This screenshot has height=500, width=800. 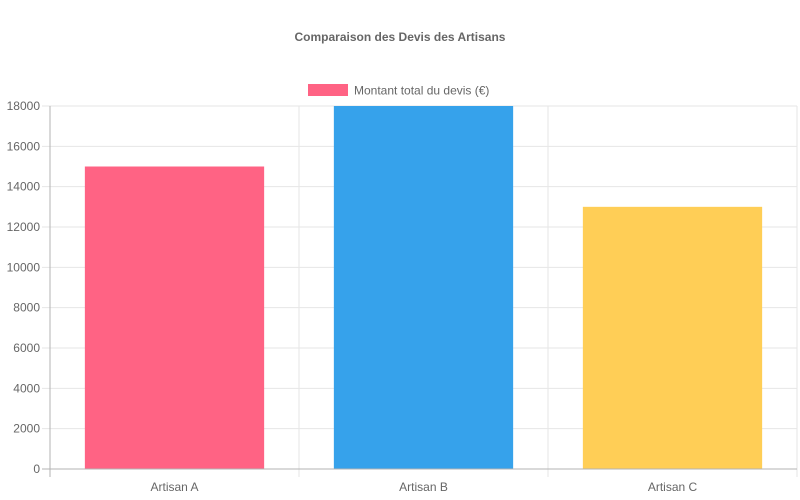 What do you see at coordinates (26, 348) in the screenshot?
I see `y-tick-label: 6000` at bounding box center [26, 348].